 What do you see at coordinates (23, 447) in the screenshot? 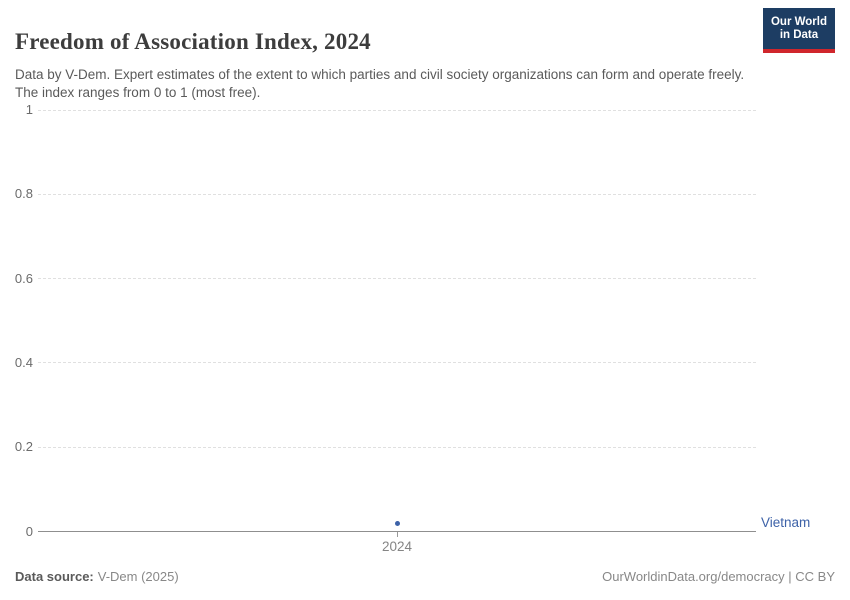
I see `y-tick-label: 0.2` at bounding box center [23, 447].